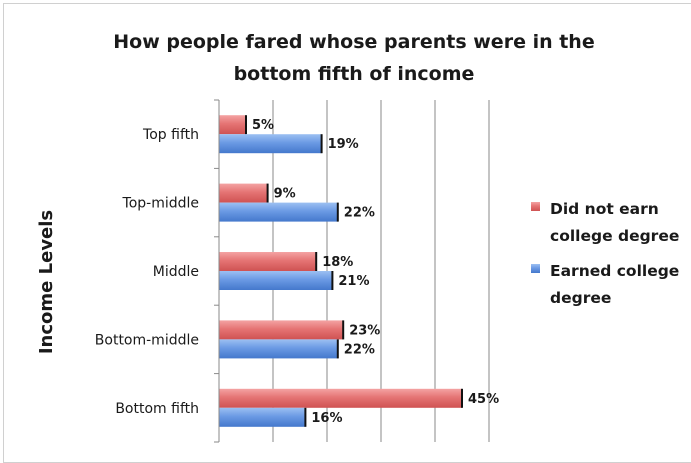 This screenshot has height=463, width=691. I want to click on category-label: Top fifth, so click(170, 135).